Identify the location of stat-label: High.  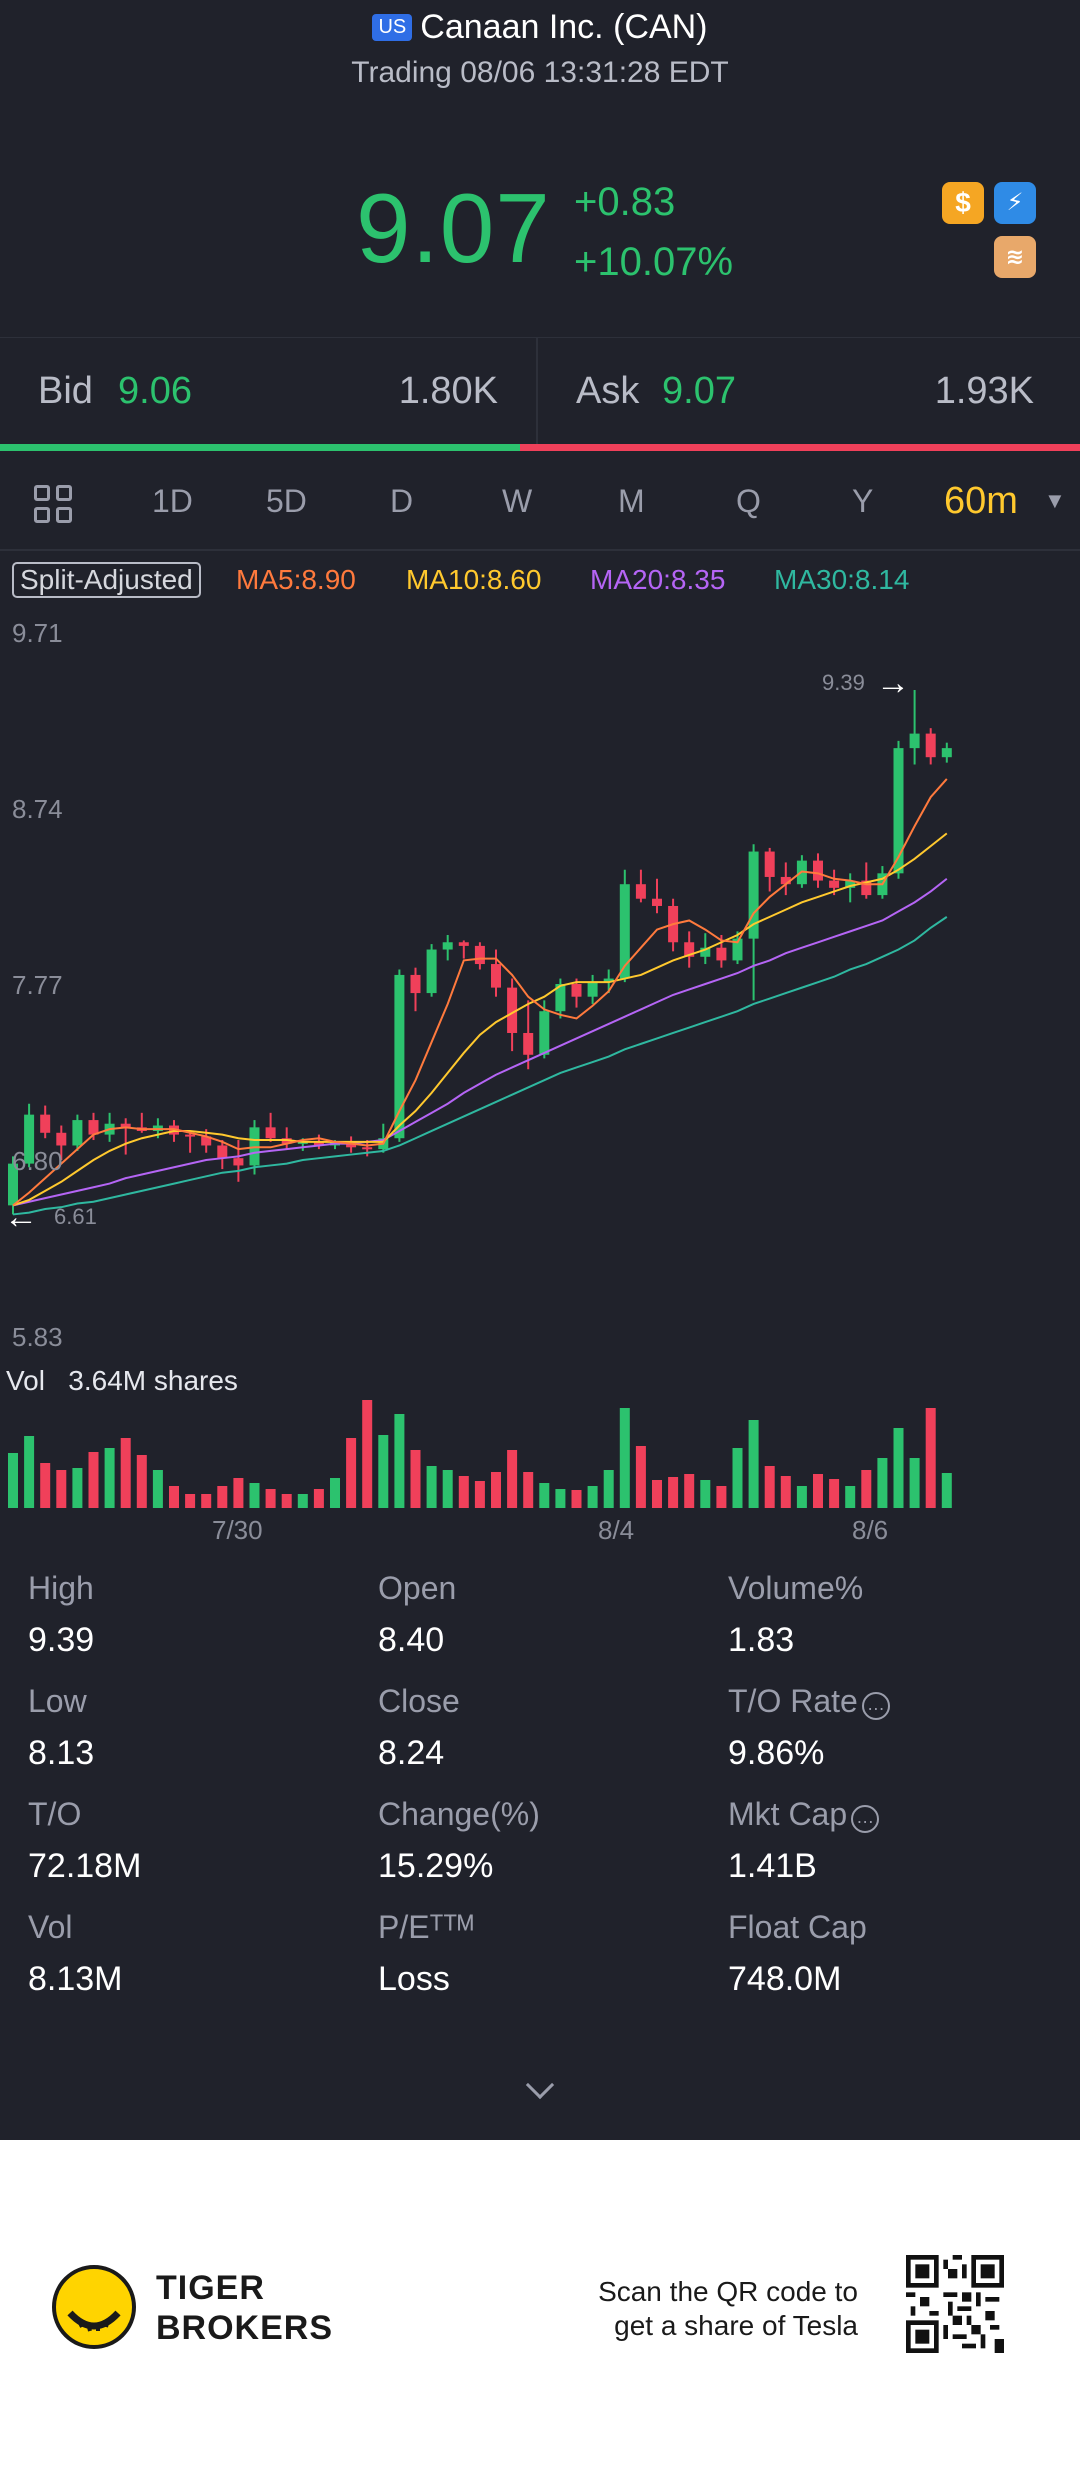
(61, 1588).